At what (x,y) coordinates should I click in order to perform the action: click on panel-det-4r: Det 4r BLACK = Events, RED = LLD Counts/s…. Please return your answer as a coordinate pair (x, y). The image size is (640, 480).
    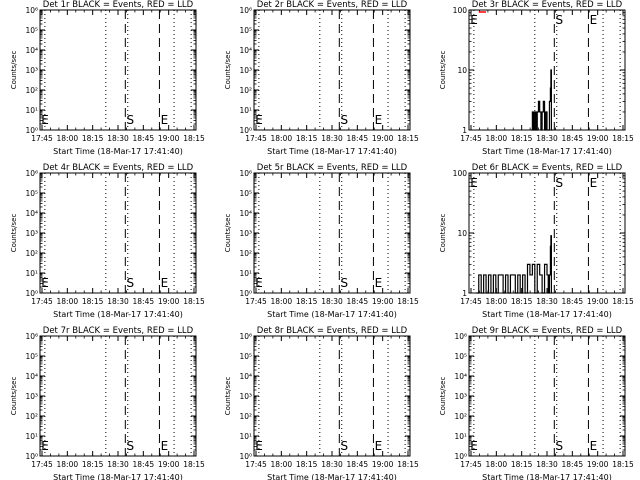
    Looking at the image, I should click on (107, 241).